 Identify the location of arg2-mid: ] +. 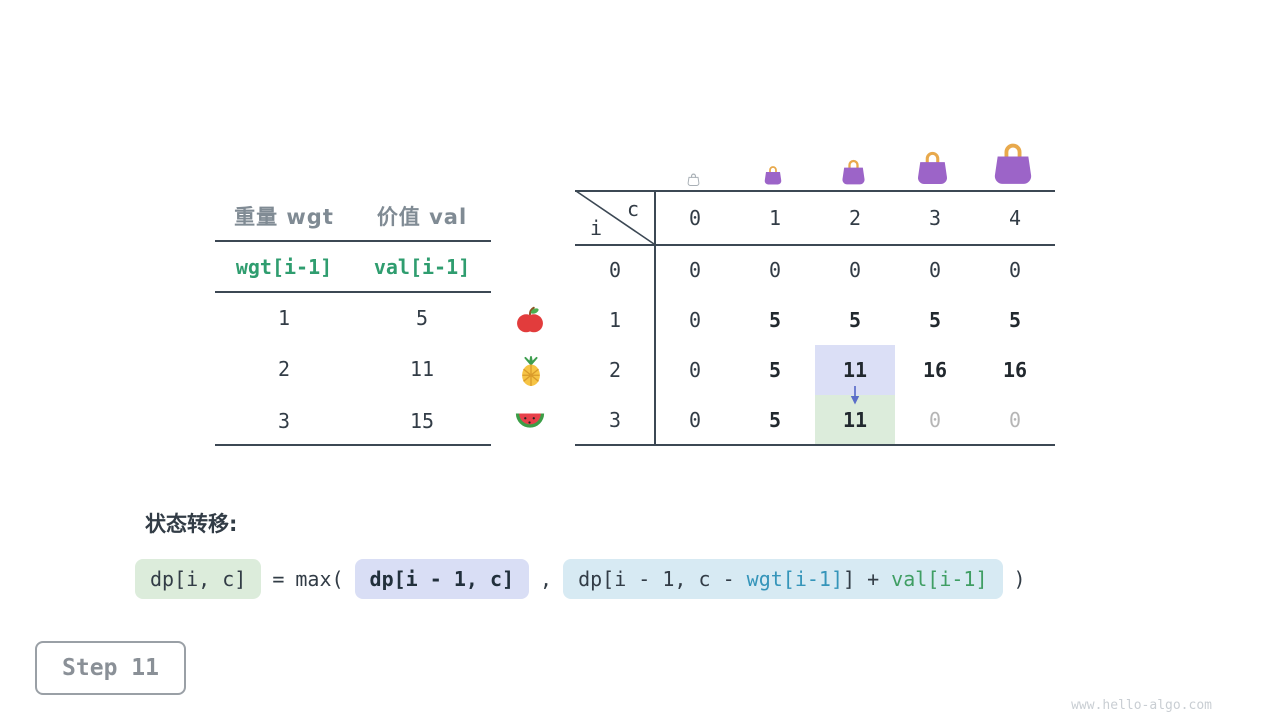
(867, 579).